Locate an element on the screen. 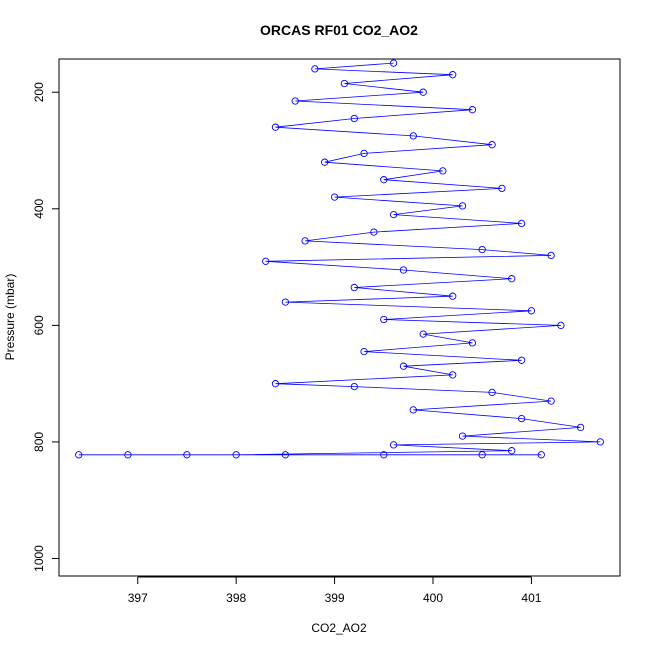 This screenshot has height=650, width=650. y-tick-label: 600 is located at coordinates (39, 325).